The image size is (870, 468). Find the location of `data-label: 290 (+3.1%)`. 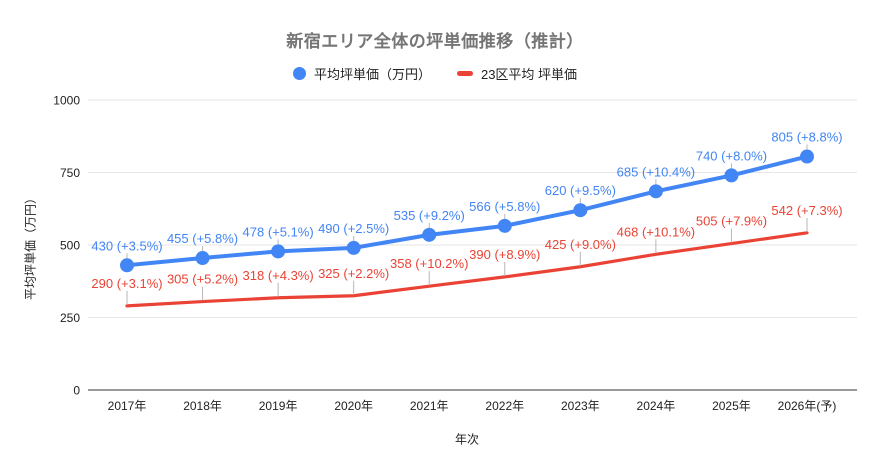

data-label: 290 (+3.1%) is located at coordinates (126, 283).